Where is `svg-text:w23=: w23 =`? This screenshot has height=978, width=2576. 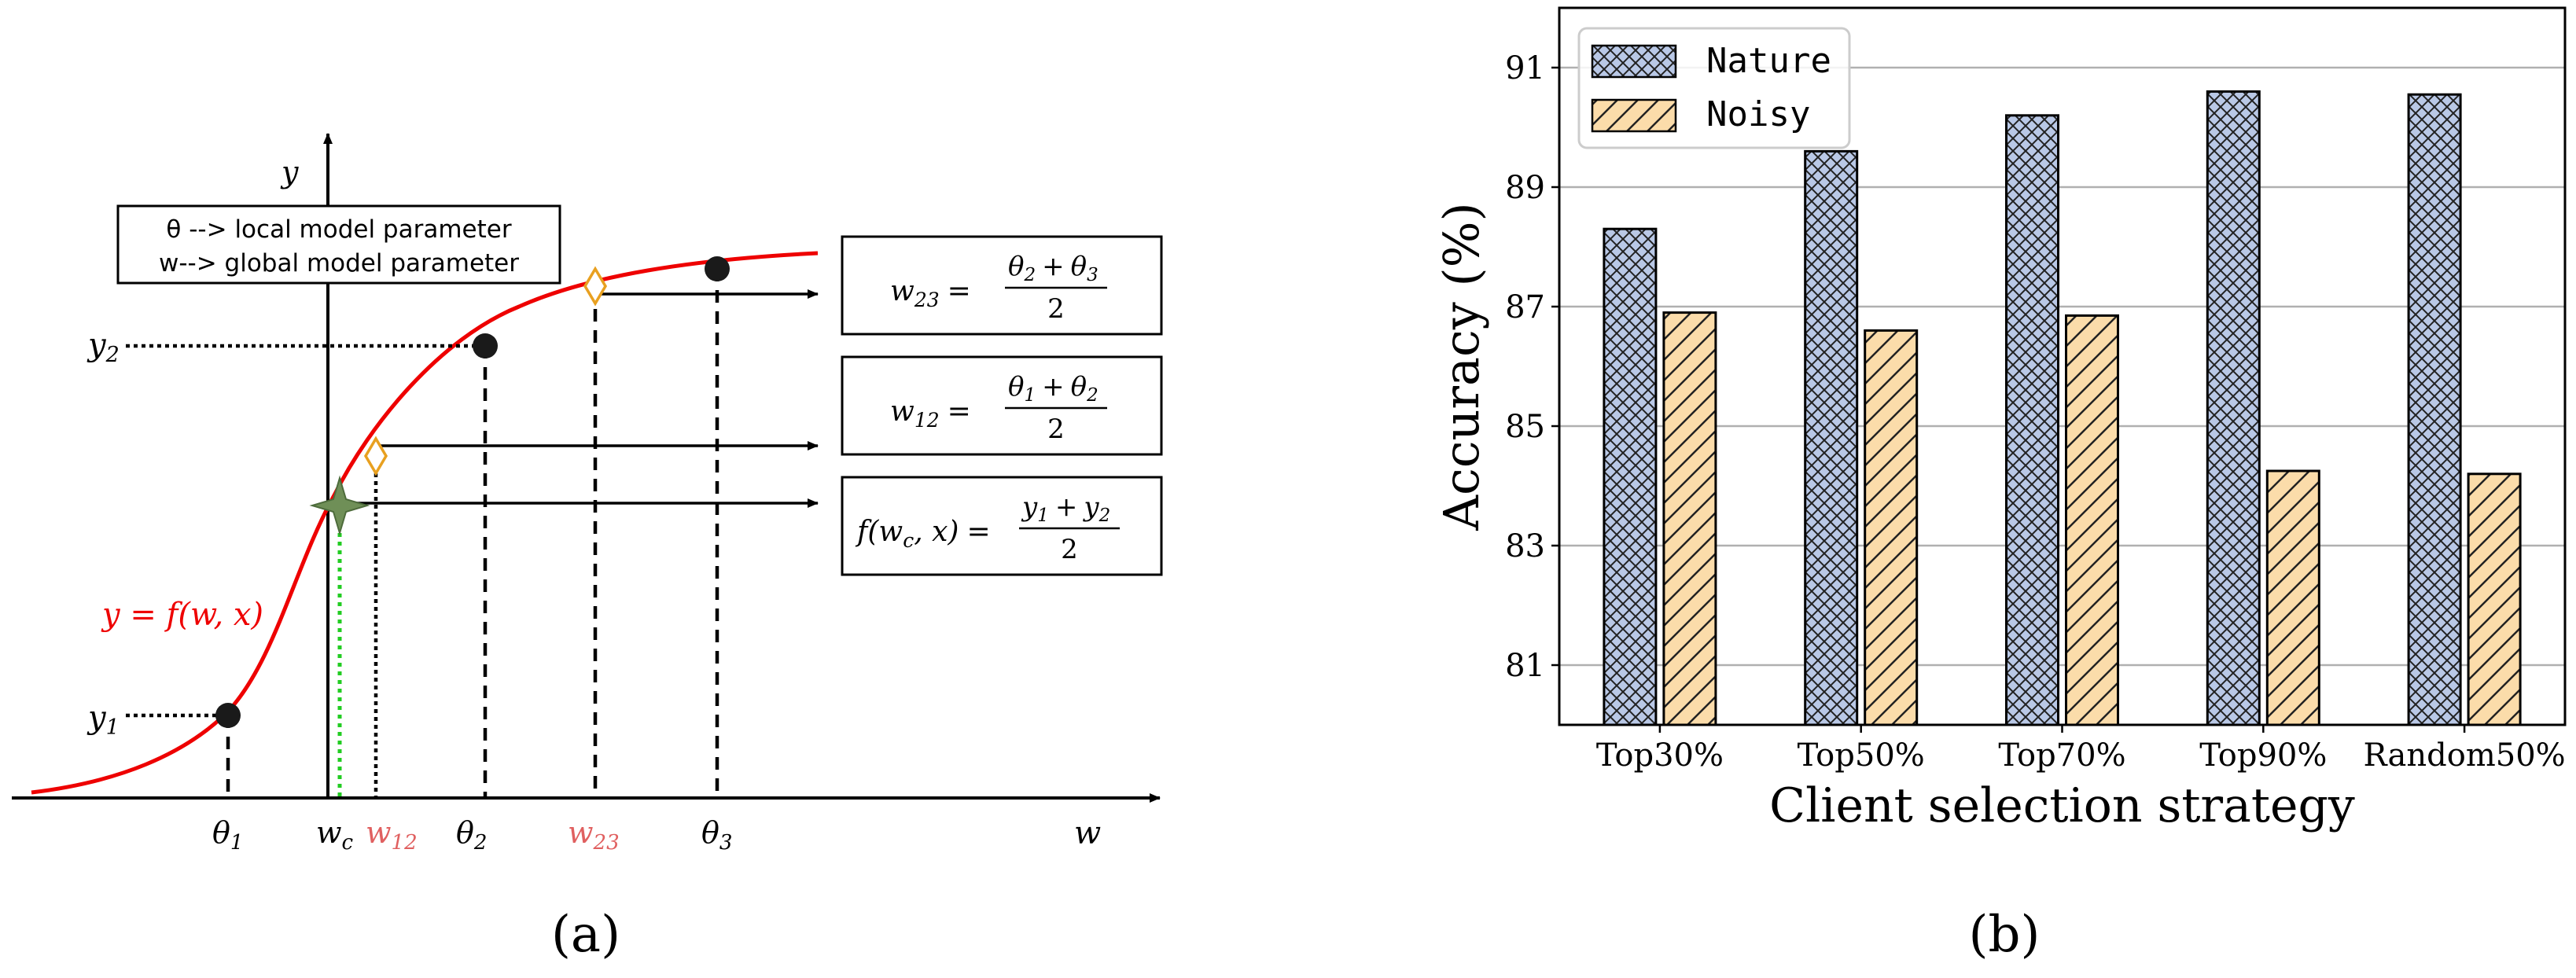 svg-text:w23=: w23 = is located at coordinates (930, 293).